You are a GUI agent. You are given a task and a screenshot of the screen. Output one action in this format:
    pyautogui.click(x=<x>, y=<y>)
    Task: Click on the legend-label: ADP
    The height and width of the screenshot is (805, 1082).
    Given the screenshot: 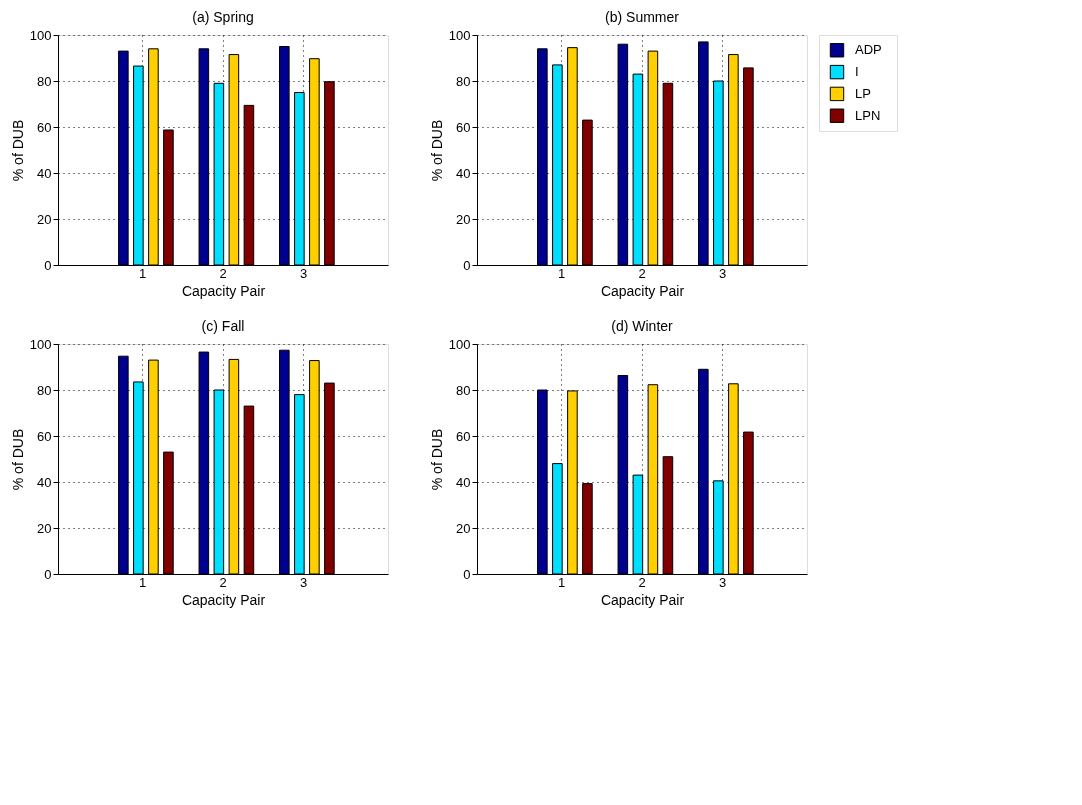 What is the action you would take?
    pyautogui.click(x=868, y=50)
    